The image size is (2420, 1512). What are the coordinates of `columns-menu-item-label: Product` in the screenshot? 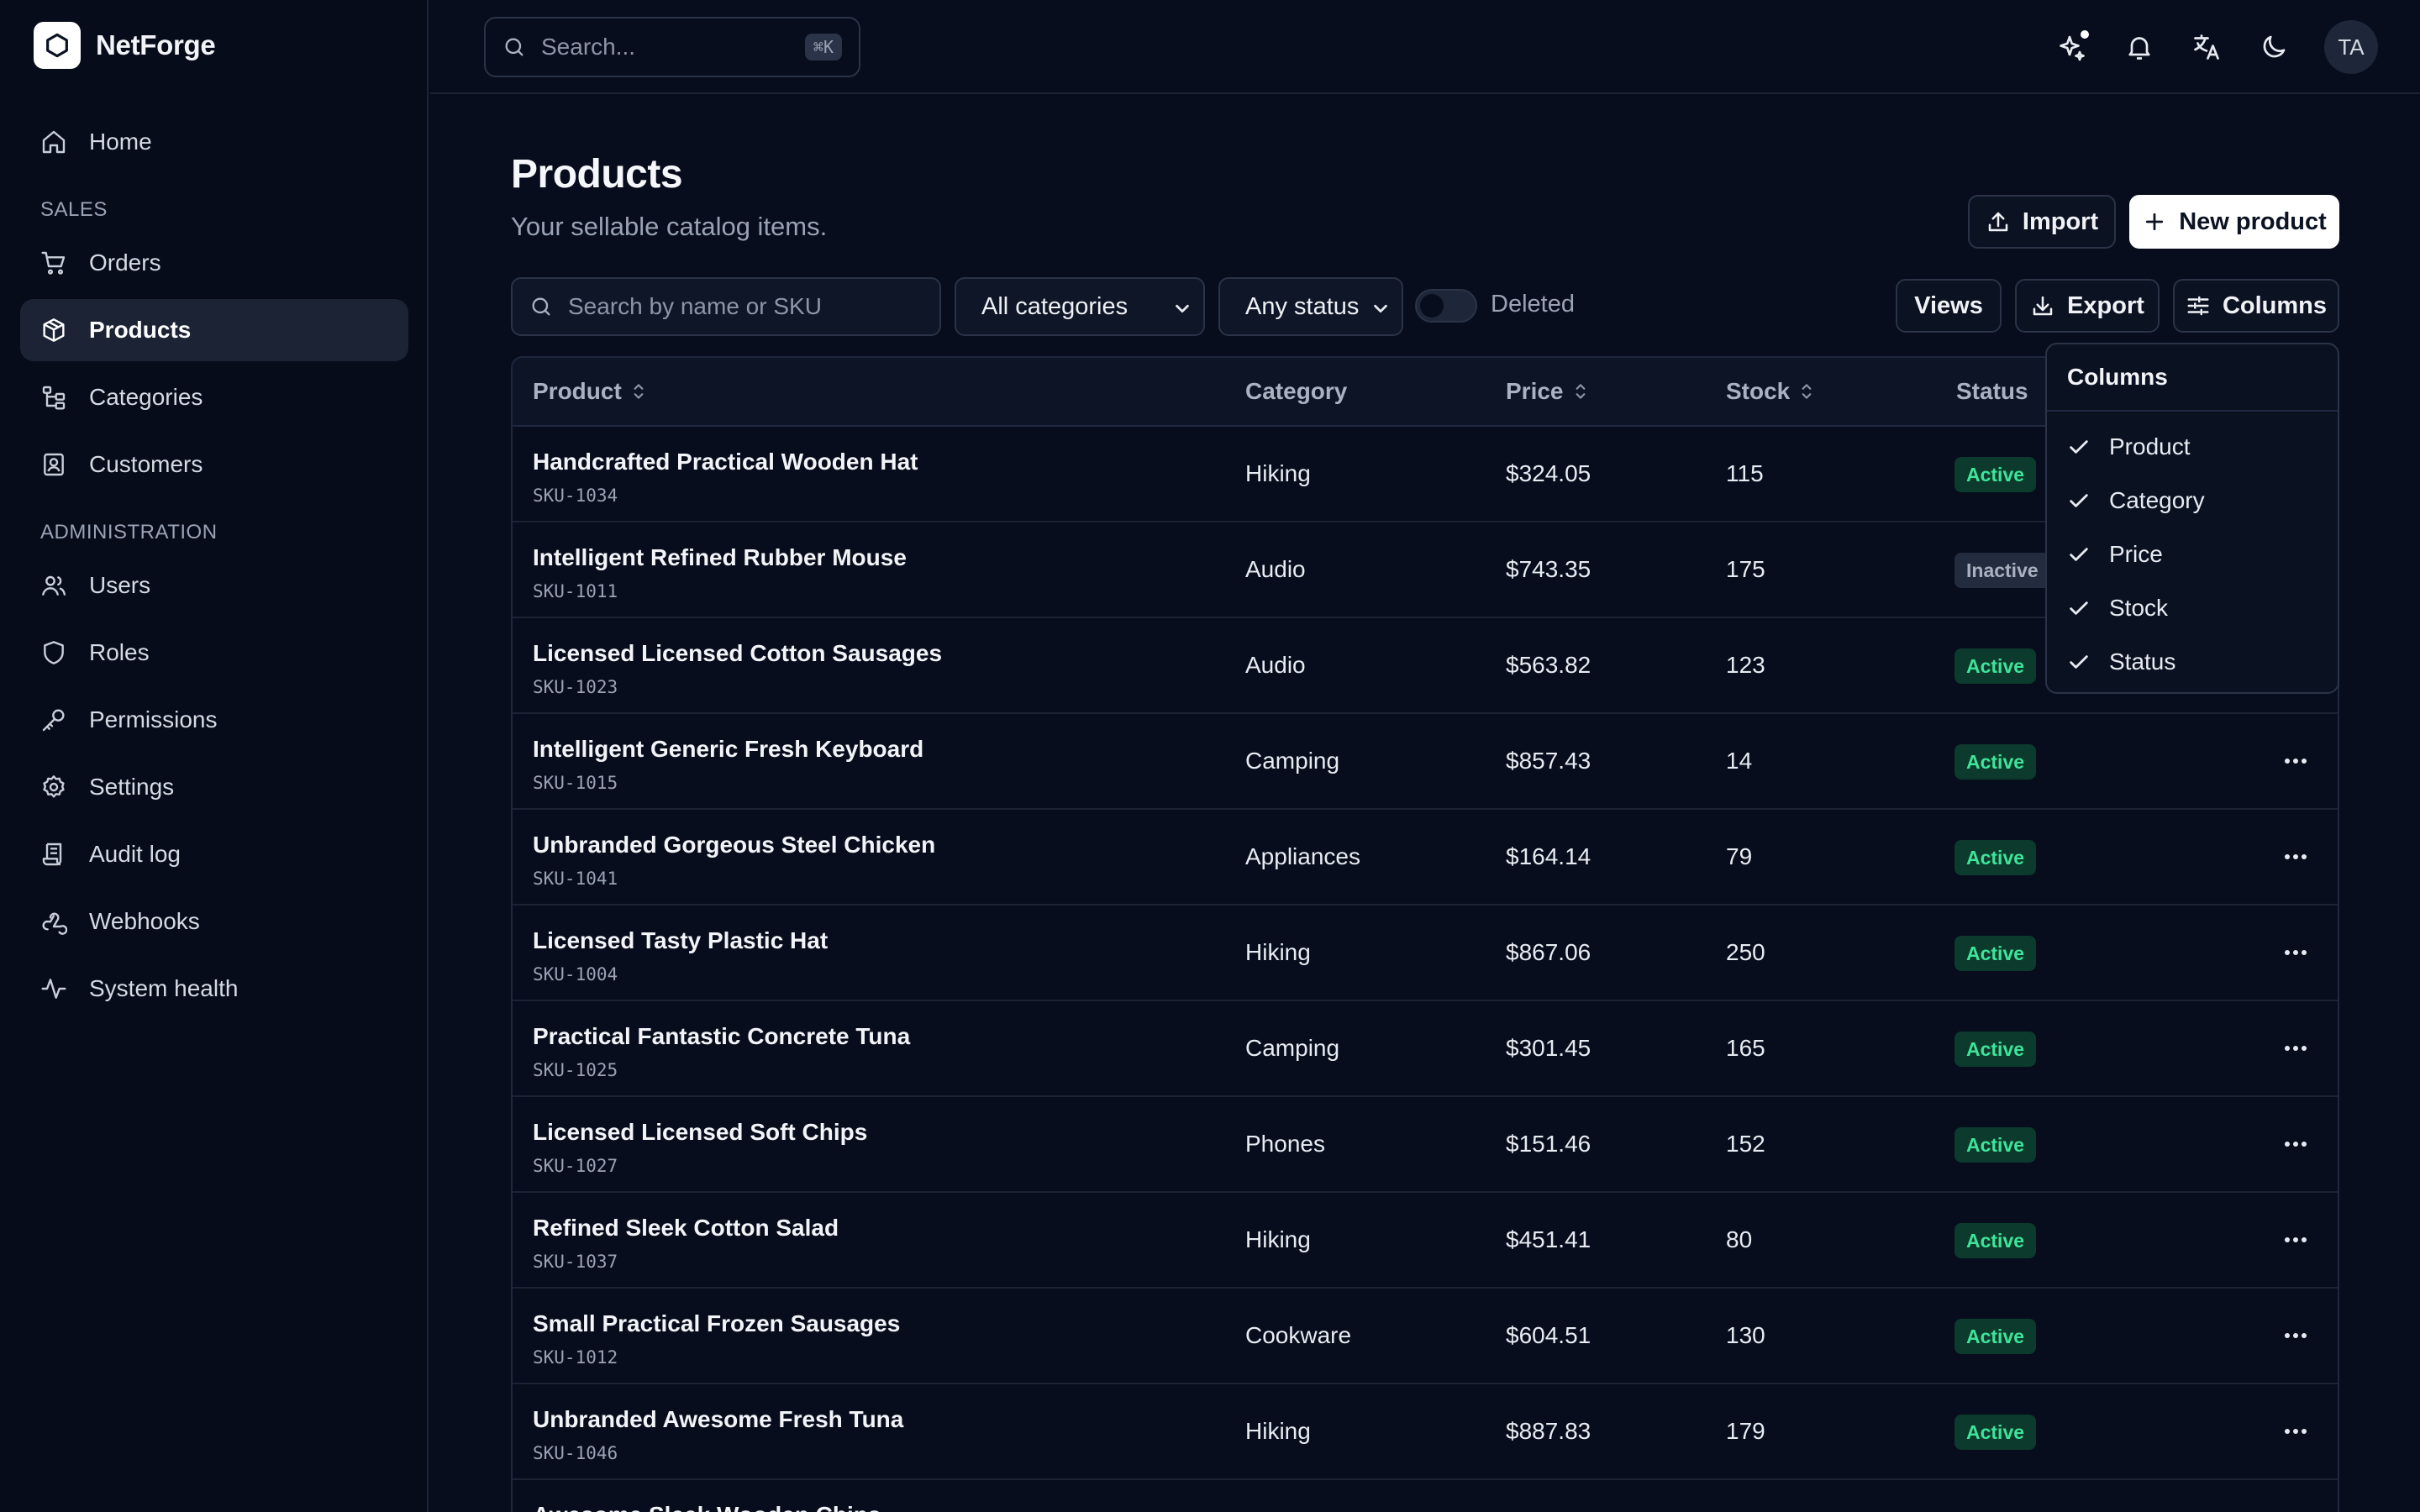 It's located at (2150, 446).